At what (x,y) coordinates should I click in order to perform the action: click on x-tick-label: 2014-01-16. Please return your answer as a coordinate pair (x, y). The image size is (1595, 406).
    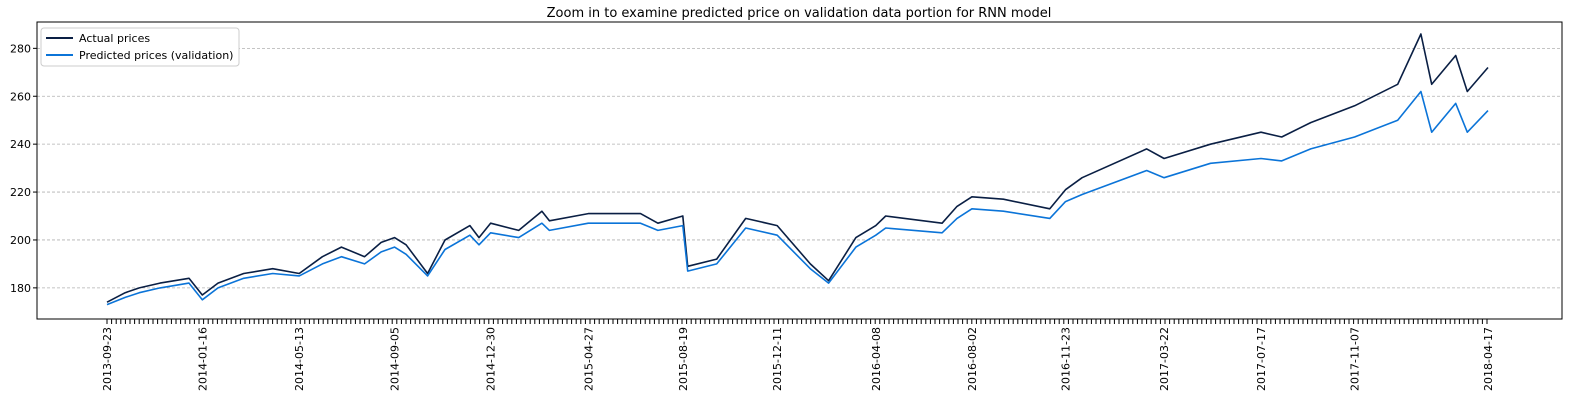
    Looking at the image, I should click on (202, 359).